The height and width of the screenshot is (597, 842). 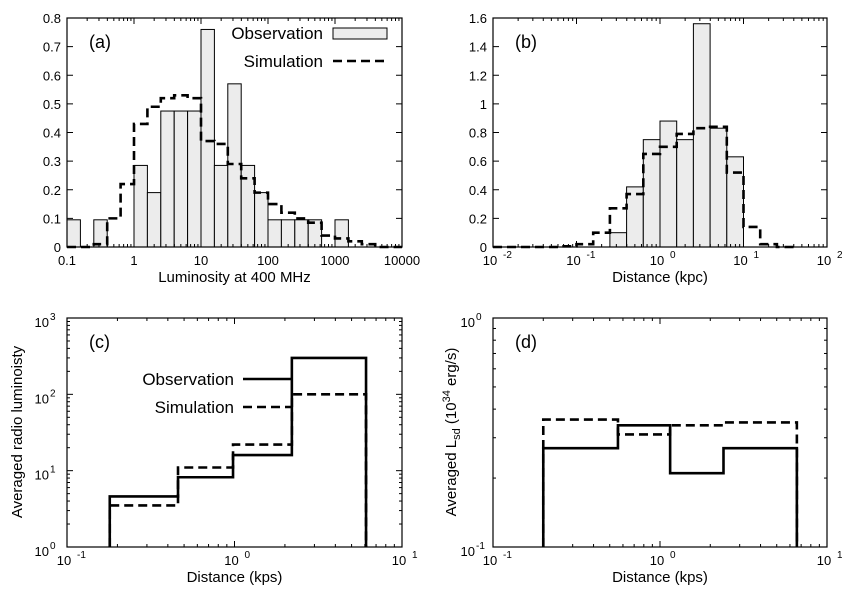 What do you see at coordinates (451, 369) in the screenshot?
I see `y-axis-label-part: erg/s)` at bounding box center [451, 369].